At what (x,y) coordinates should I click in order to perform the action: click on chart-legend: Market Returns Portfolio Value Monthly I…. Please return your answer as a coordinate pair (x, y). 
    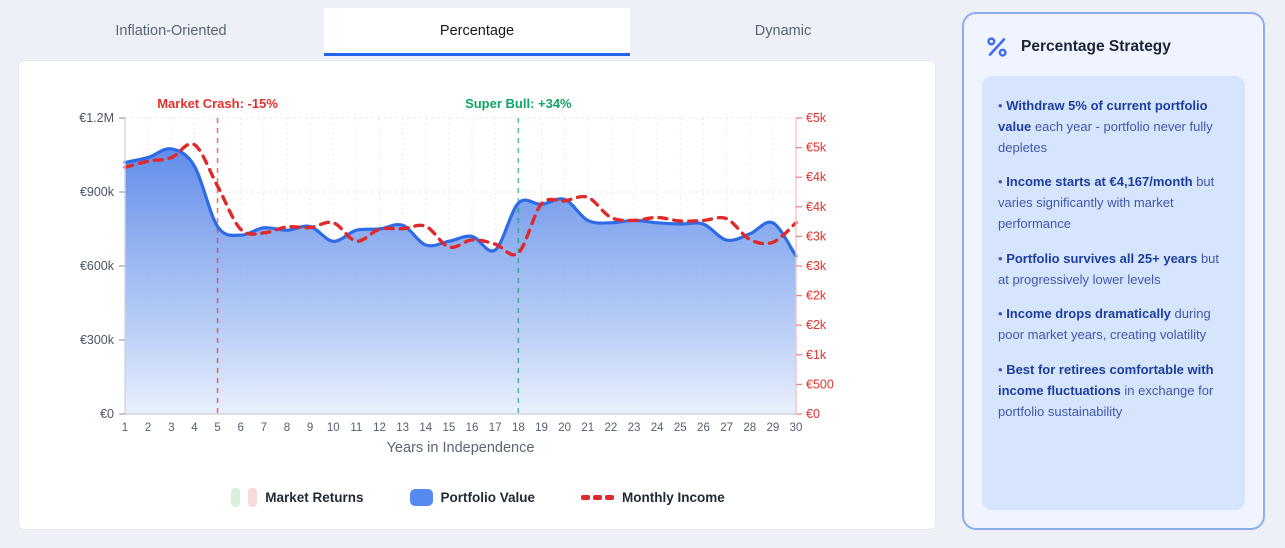
    Looking at the image, I should click on (478, 497).